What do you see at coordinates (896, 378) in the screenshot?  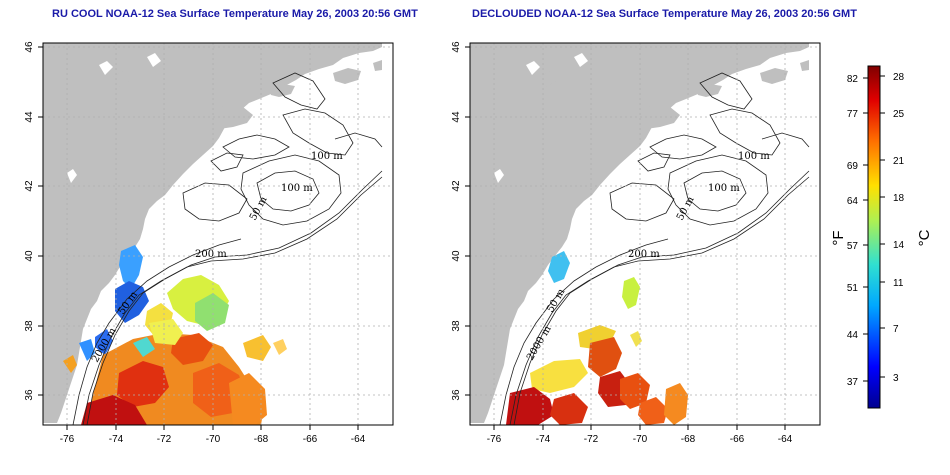 I see `celsius-tick: 3` at bounding box center [896, 378].